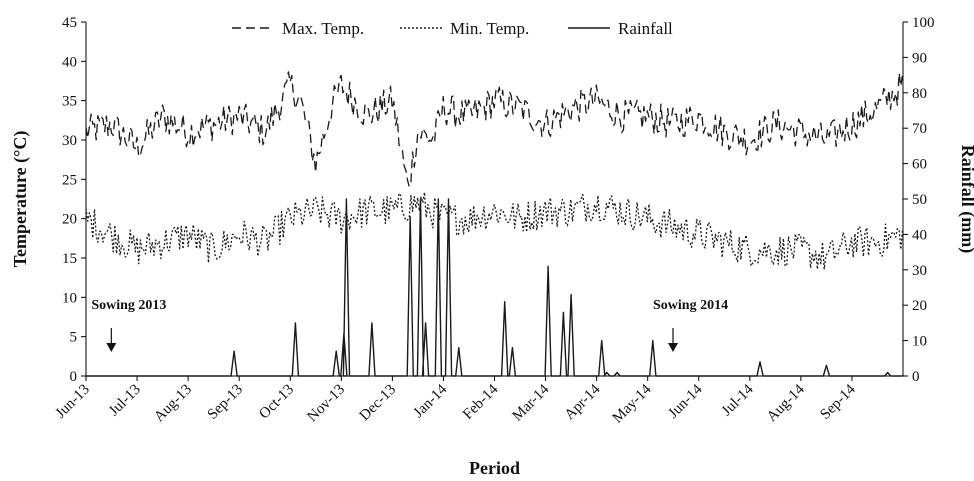 The height and width of the screenshot is (481, 974). Describe the element at coordinates (323, 28) in the screenshot. I see `legend-label: Max. Temp.` at that location.